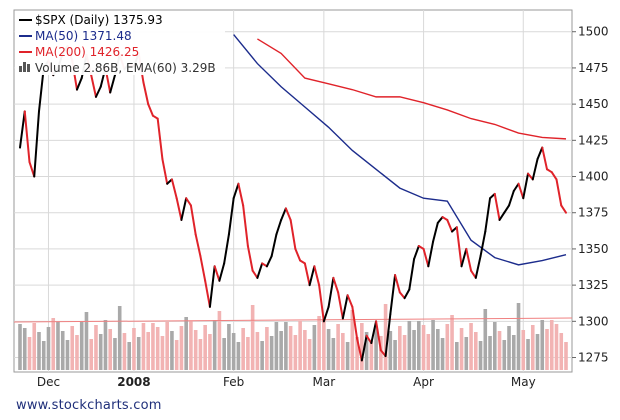 The image size is (620, 420). Describe the element at coordinates (324, 382) in the screenshot. I see `x-tick-label: Mar` at that location.